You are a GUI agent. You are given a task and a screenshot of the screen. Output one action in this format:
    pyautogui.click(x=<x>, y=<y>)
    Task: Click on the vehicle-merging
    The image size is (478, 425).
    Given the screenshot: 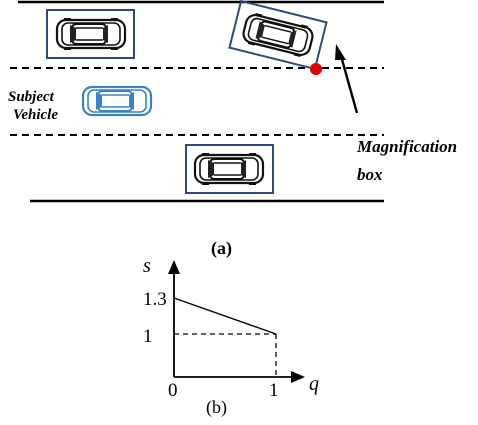 What is the action you would take?
    pyautogui.click(x=278, y=35)
    